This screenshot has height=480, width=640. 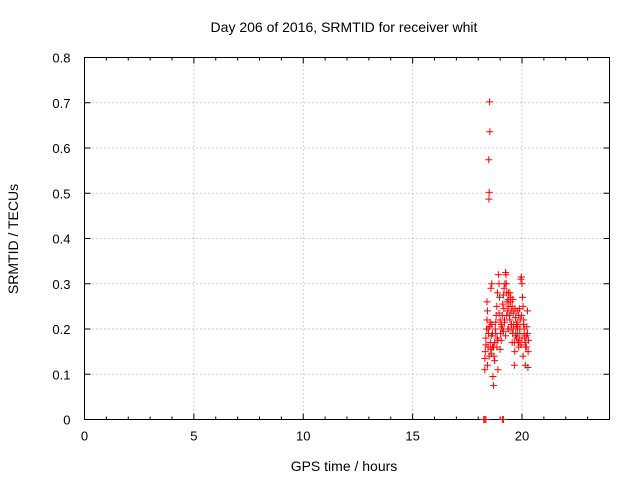 What do you see at coordinates (344, 466) in the screenshot?
I see `x-axis-label: GPS time / hours` at bounding box center [344, 466].